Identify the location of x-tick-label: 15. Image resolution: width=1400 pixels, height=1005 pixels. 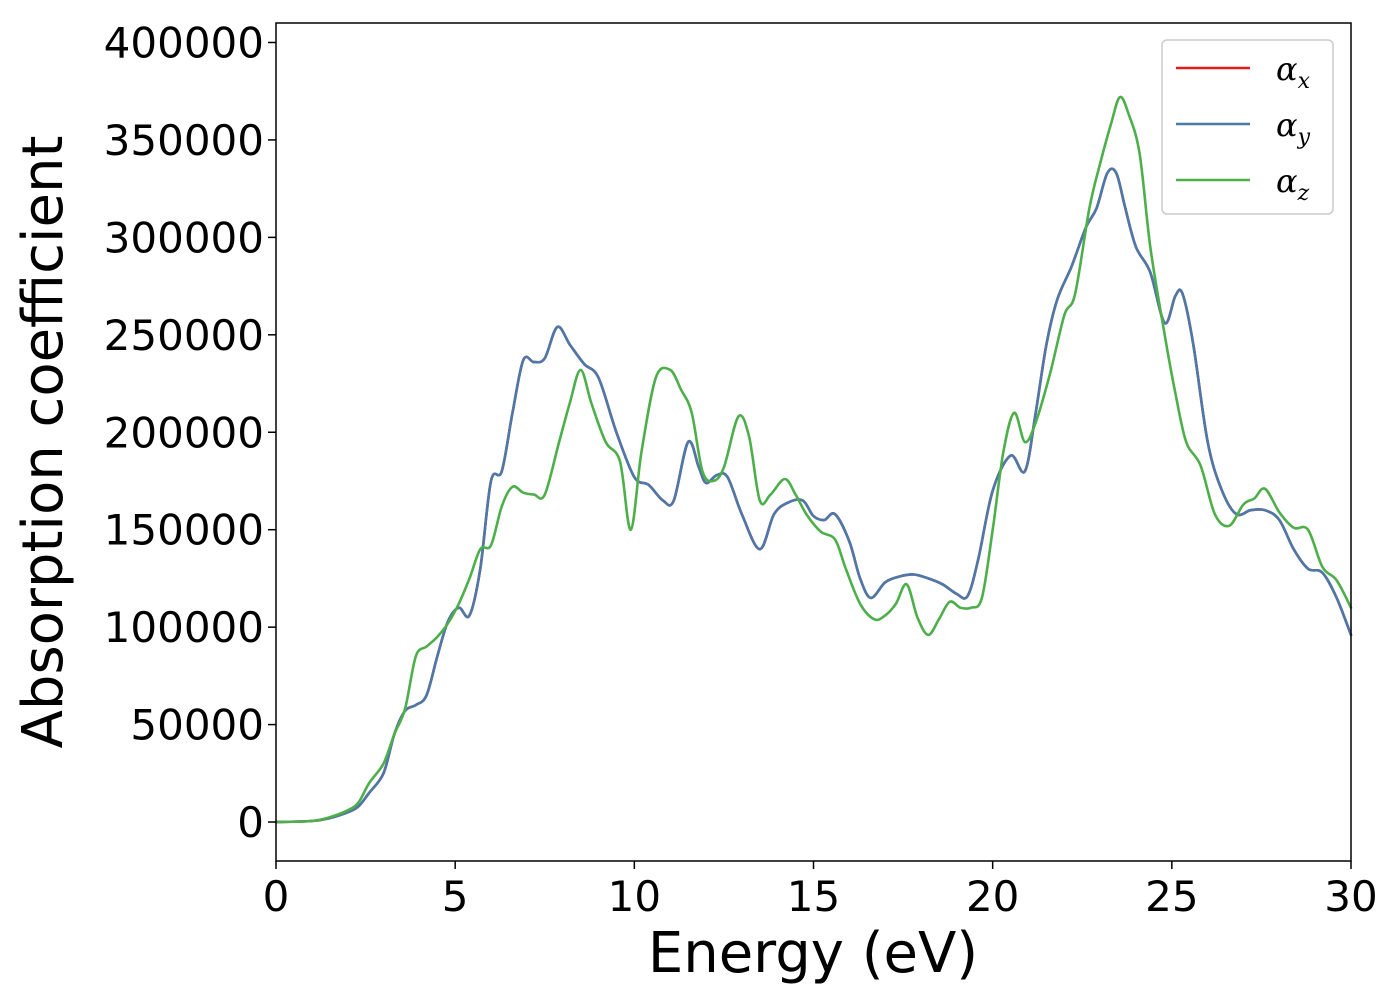
(813, 896).